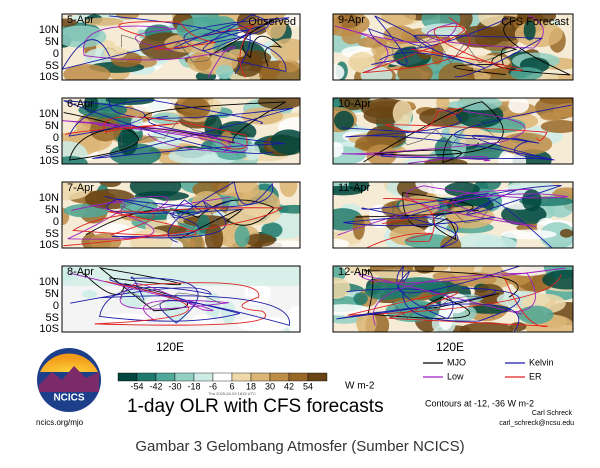 The height and width of the screenshot is (468, 600). What do you see at coordinates (52, 42) in the screenshot?
I see `lat-label: 5N` at bounding box center [52, 42].